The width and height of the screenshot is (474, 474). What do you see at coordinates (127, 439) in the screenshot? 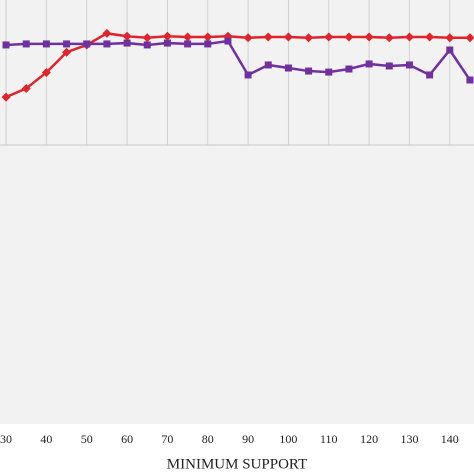
I see `x-tick-label: 60` at bounding box center [127, 439].